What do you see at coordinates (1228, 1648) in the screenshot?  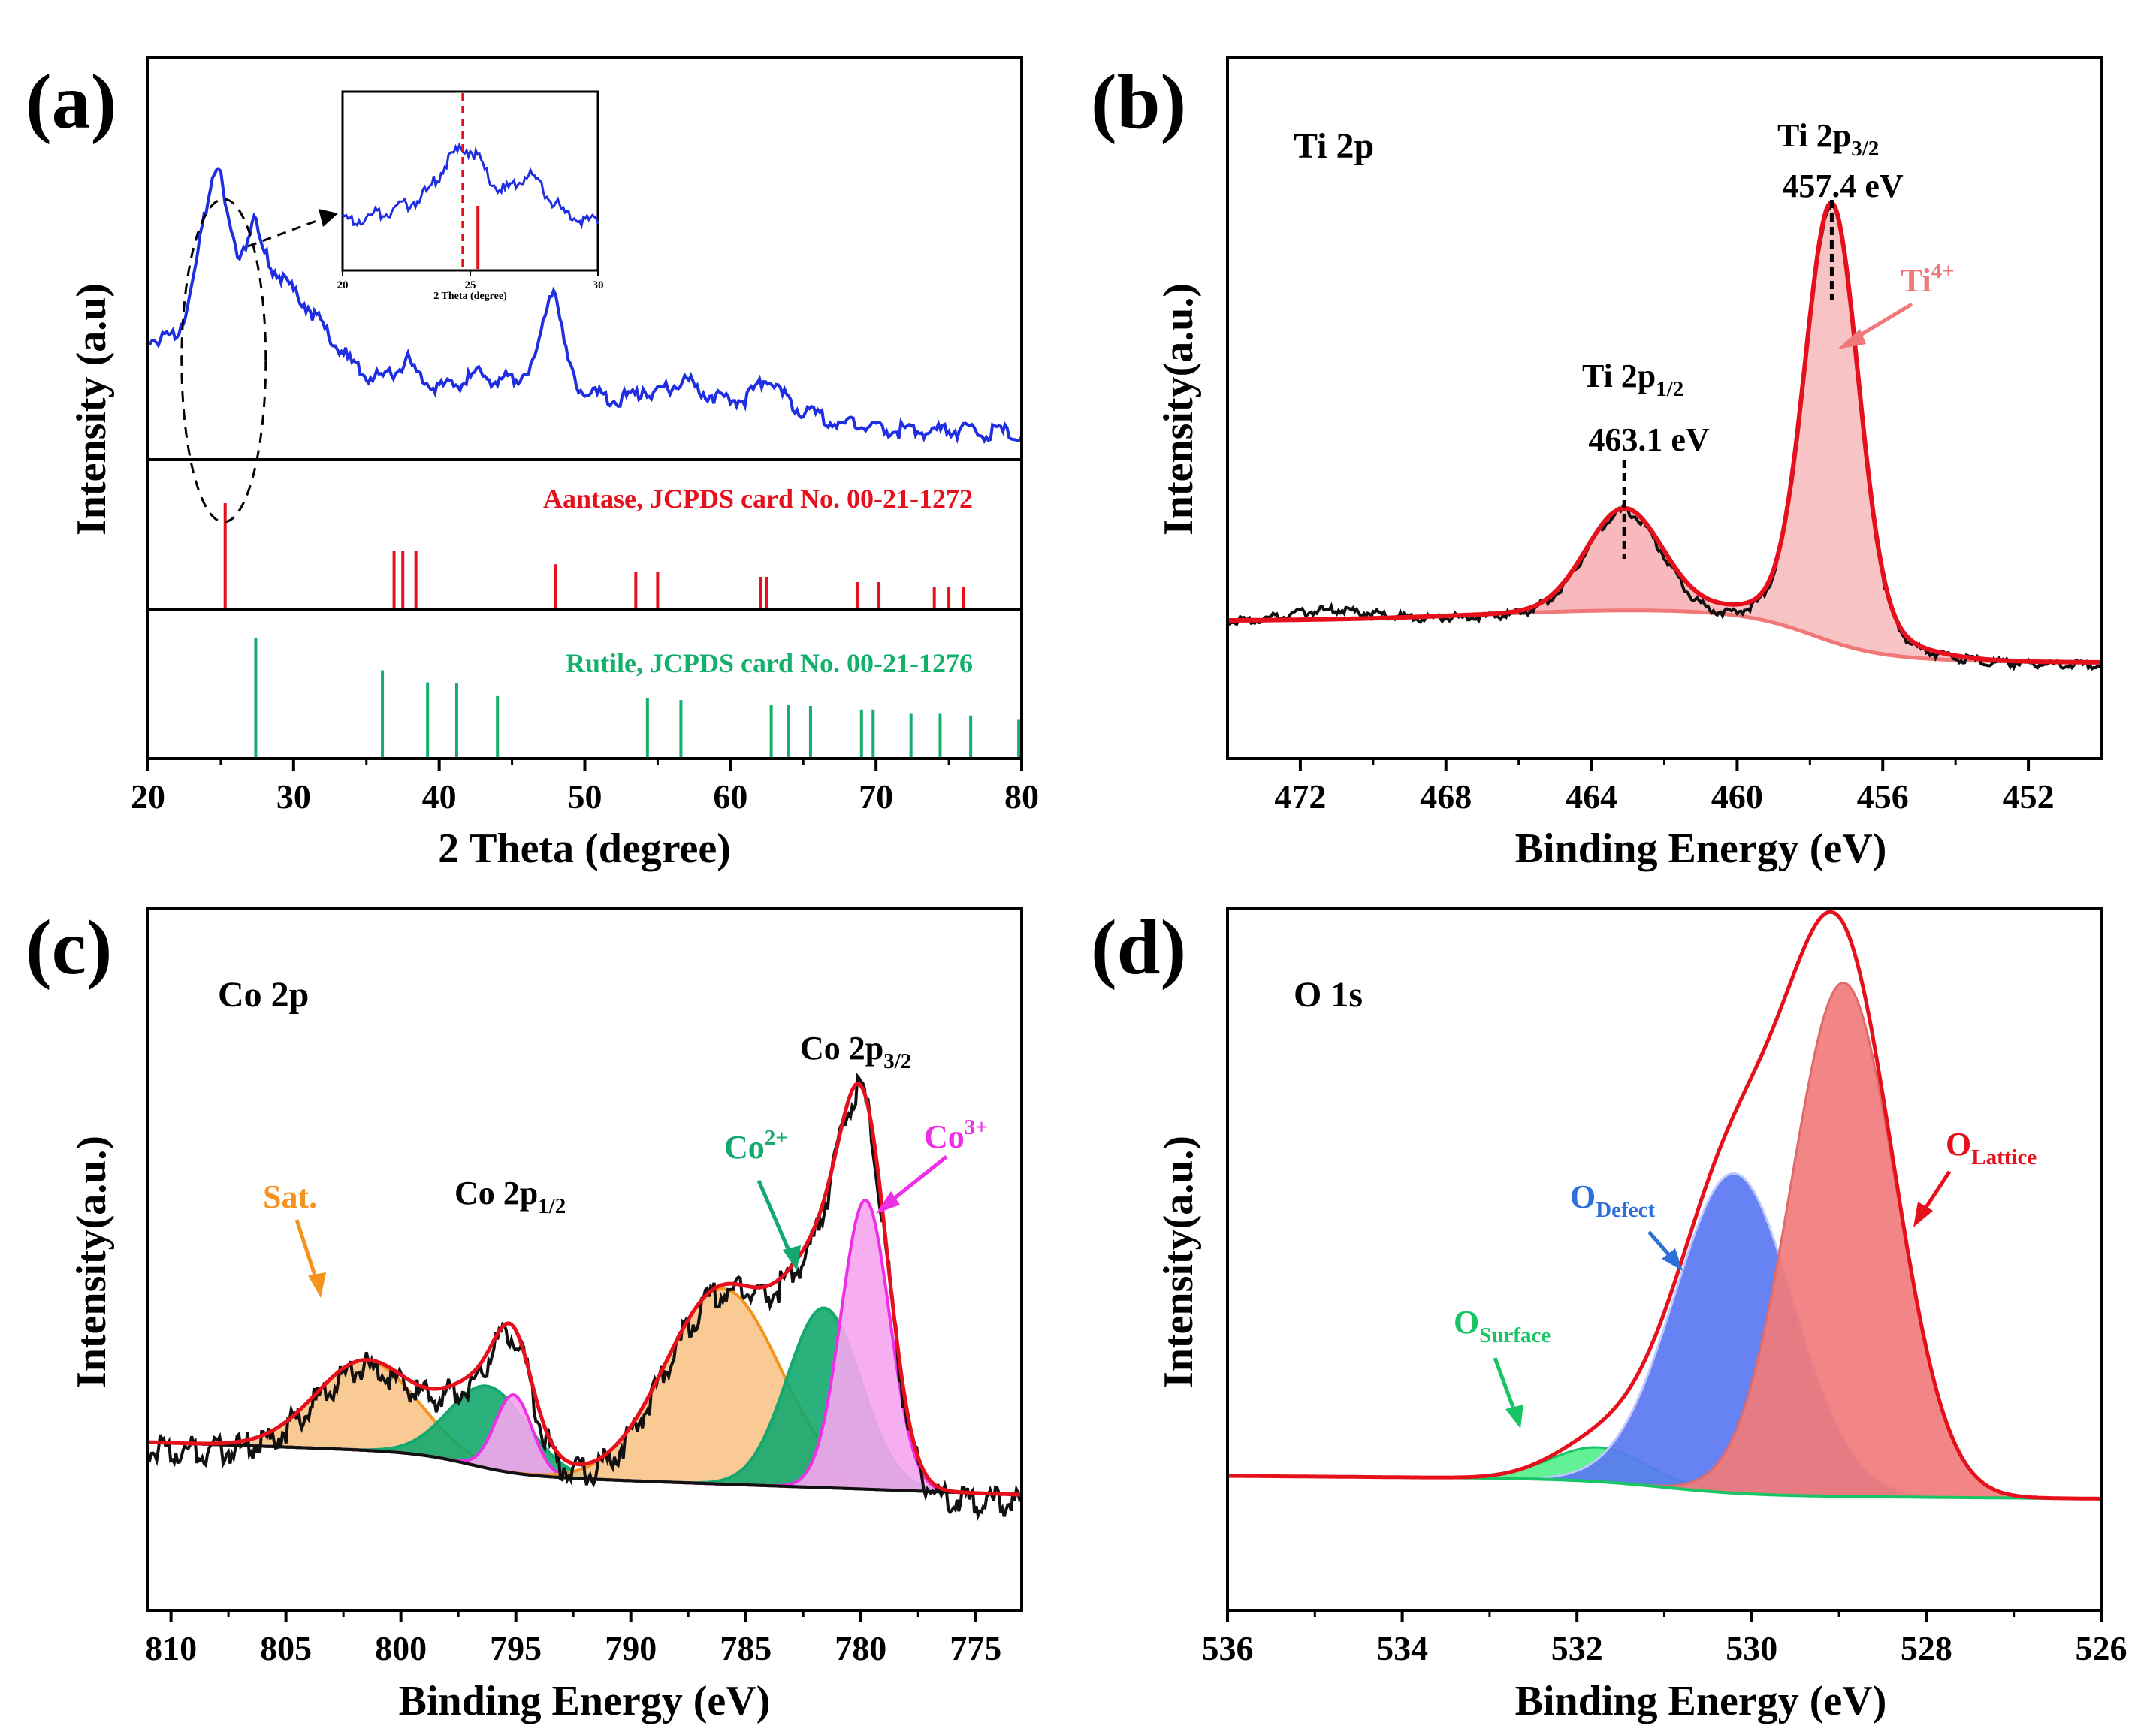 I see `panel-d-x-tick-label: 536` at bounding box center [1228, 1648].